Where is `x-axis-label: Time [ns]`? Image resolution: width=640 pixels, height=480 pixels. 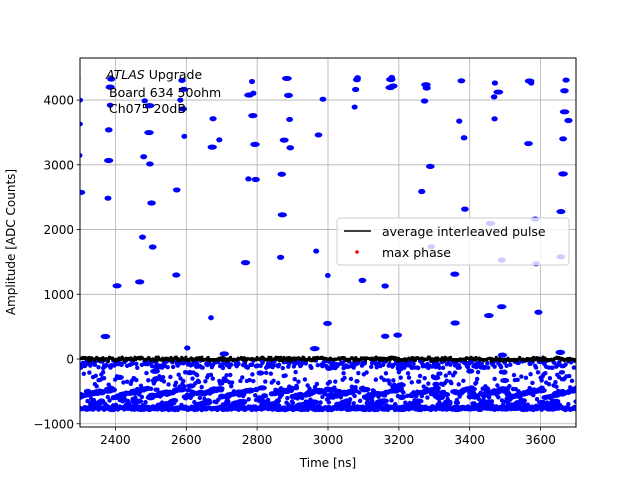
x-axis-label: Time [ns] is located at coordinates (327, 463).